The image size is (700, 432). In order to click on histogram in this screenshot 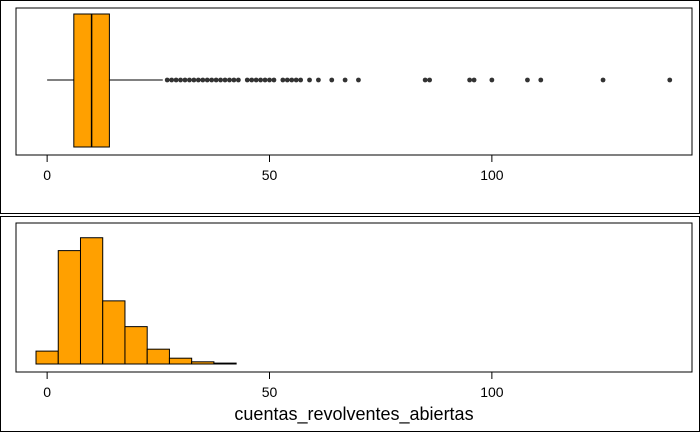, I will do `click(136, 301)`.